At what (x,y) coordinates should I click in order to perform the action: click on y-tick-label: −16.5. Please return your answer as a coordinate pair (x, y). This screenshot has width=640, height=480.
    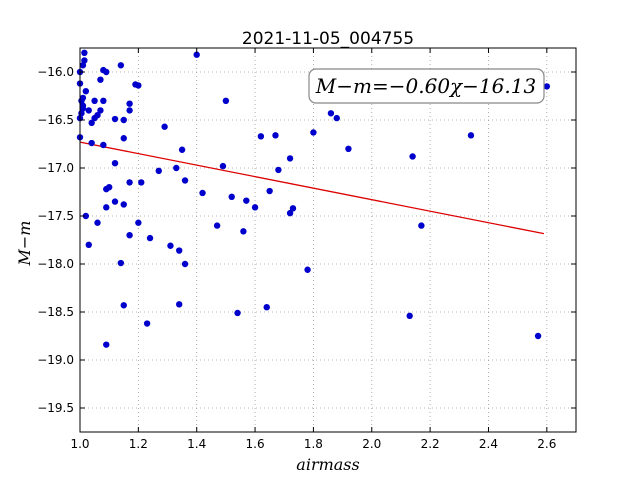
    Looking at the image, I should click on (55, 120).